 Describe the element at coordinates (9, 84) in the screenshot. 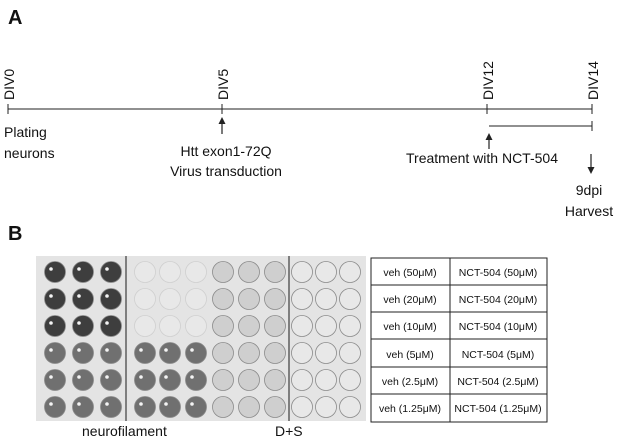

I see `timepoint-label: DIV0` at that location.